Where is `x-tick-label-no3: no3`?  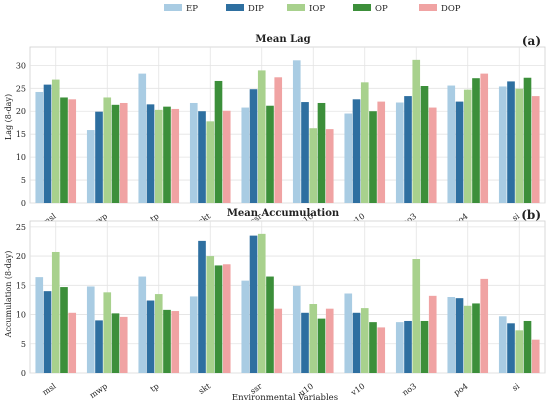 x-tick-label-no3: no3 is located at coordinates (410, 390).